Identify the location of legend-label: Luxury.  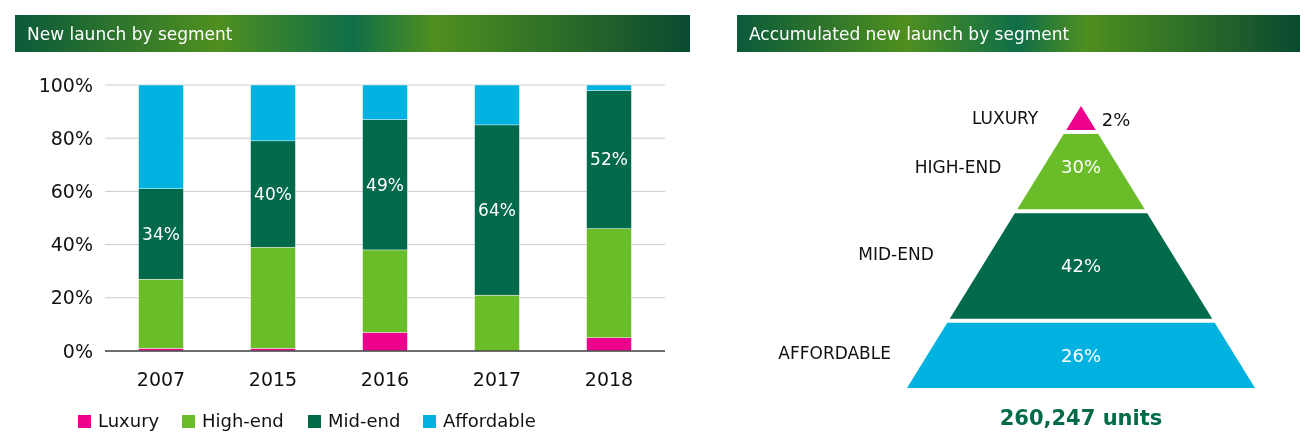
(129, 420).